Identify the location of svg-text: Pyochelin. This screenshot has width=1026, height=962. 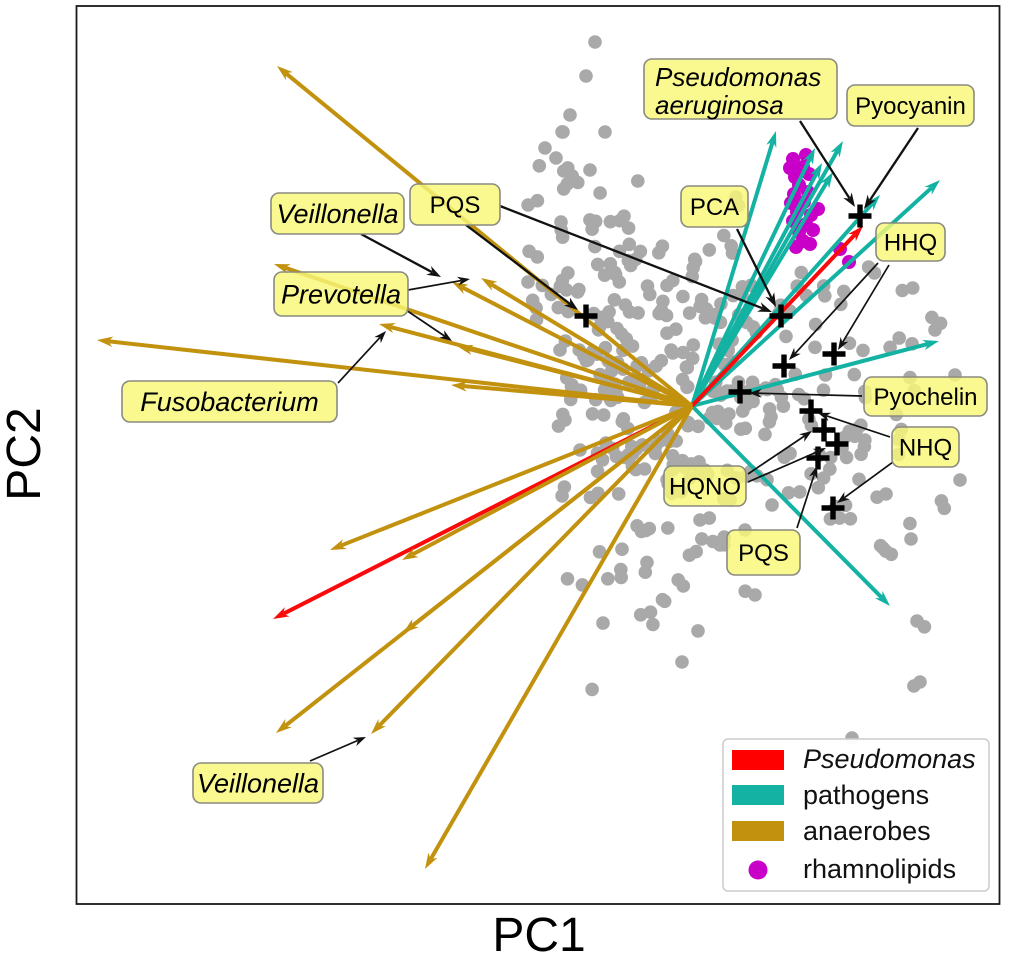
(925, 397).